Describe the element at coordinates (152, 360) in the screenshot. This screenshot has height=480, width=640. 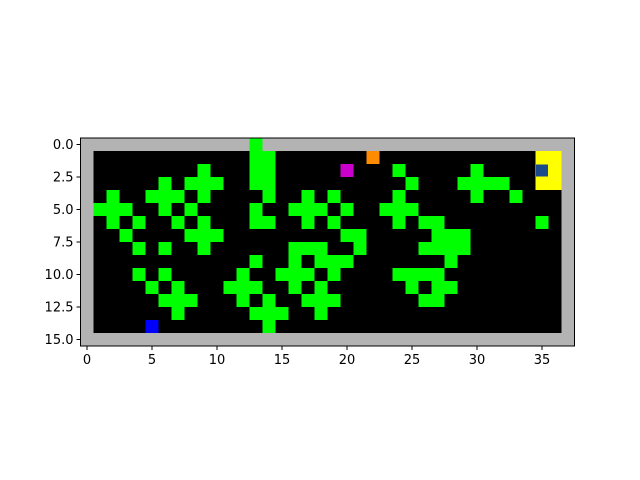
I see `x-tick-label: 5` at that location.